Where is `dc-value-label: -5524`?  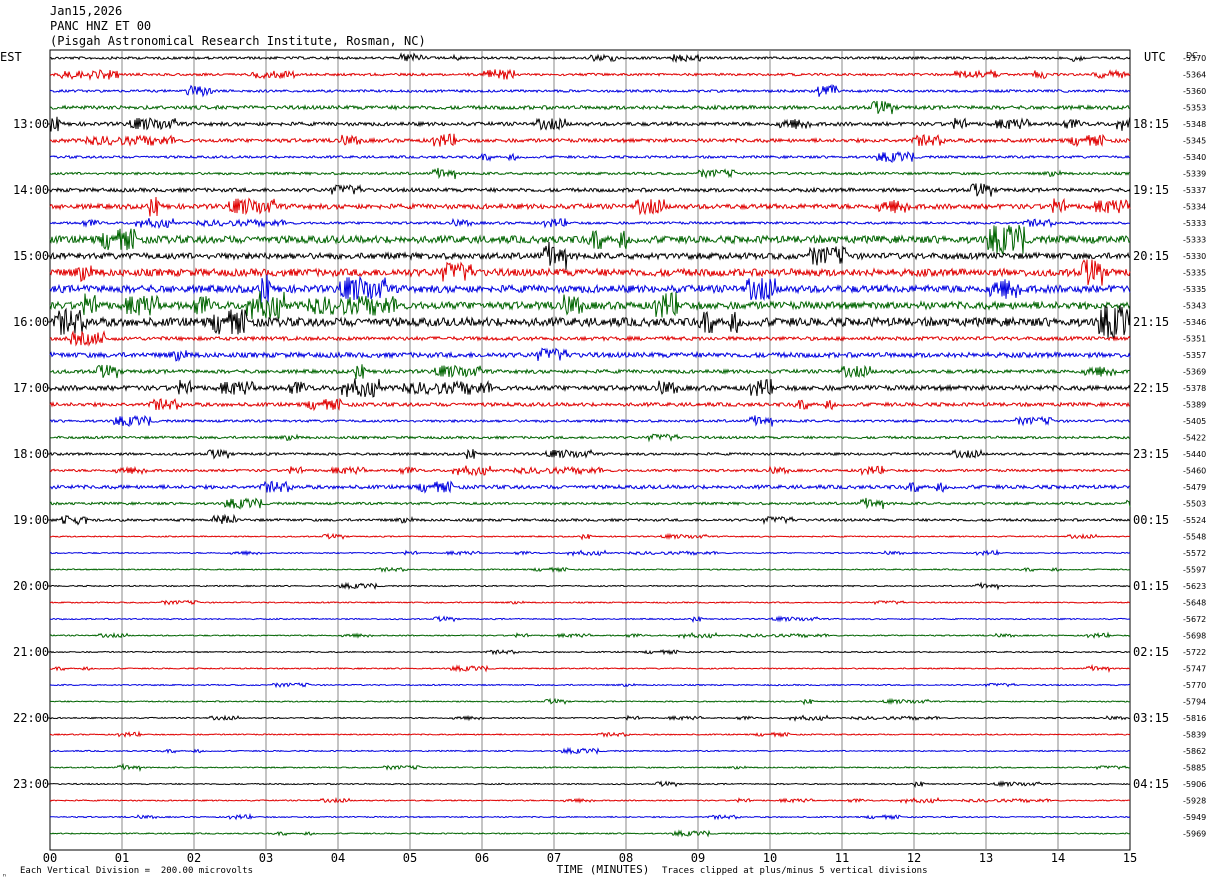
dc-value-label: -5524 is located at coordinates (1194, 520).